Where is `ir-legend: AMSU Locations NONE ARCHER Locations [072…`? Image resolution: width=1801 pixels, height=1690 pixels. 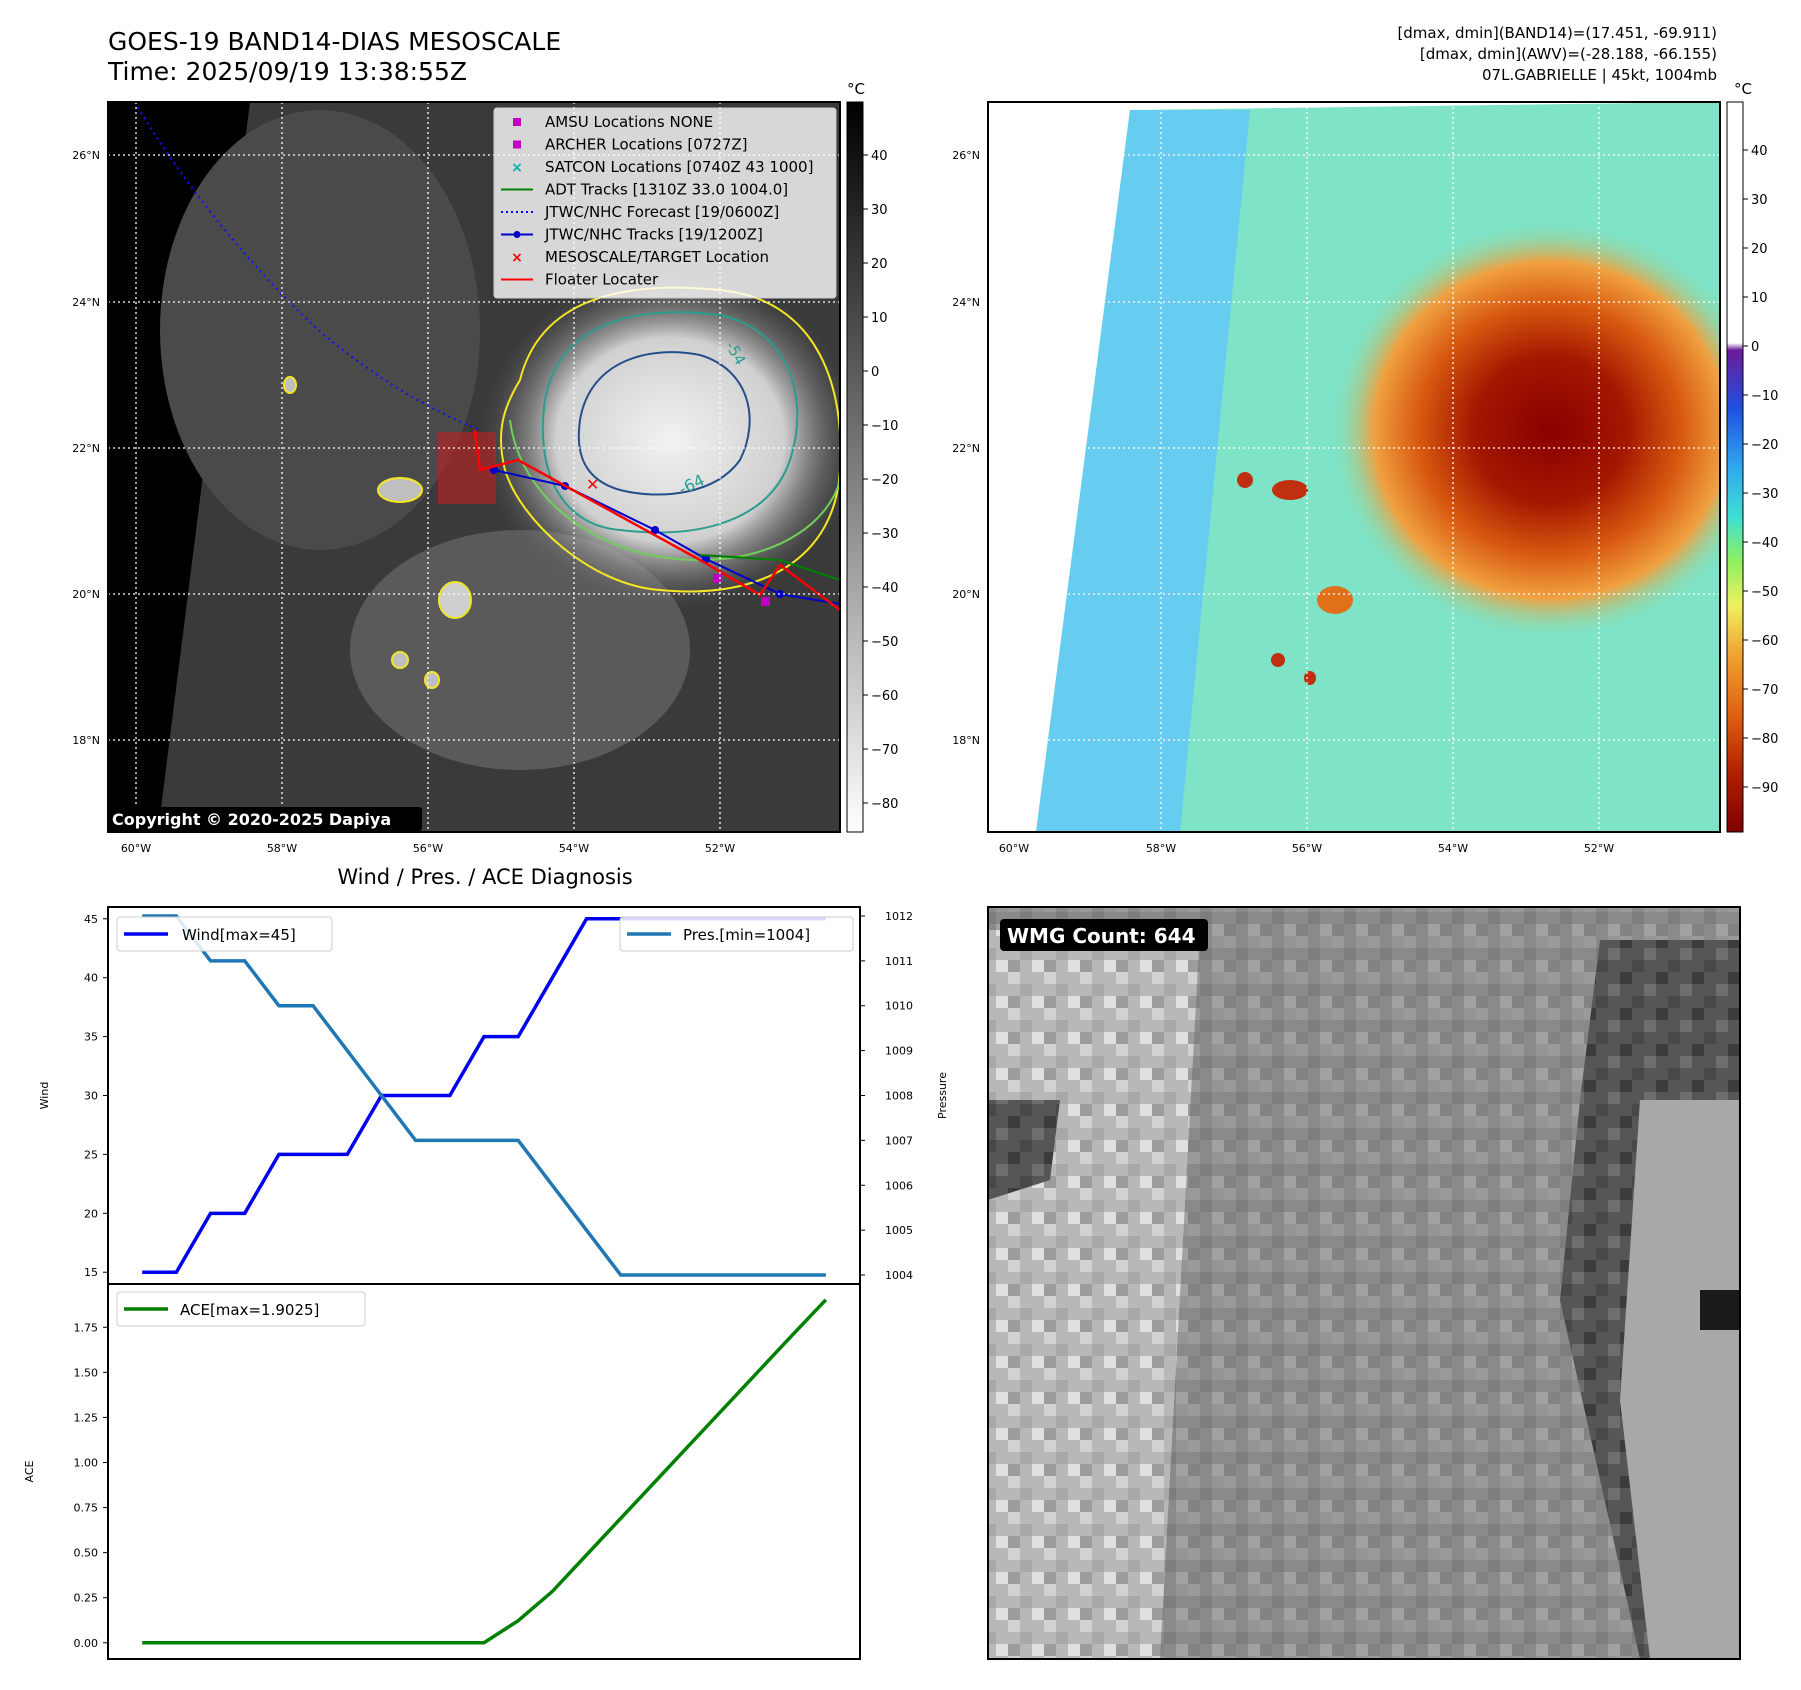
ir-legend: AMSU Locations NONE ARCHER Locations [072… is located at coordinates (665, 203).